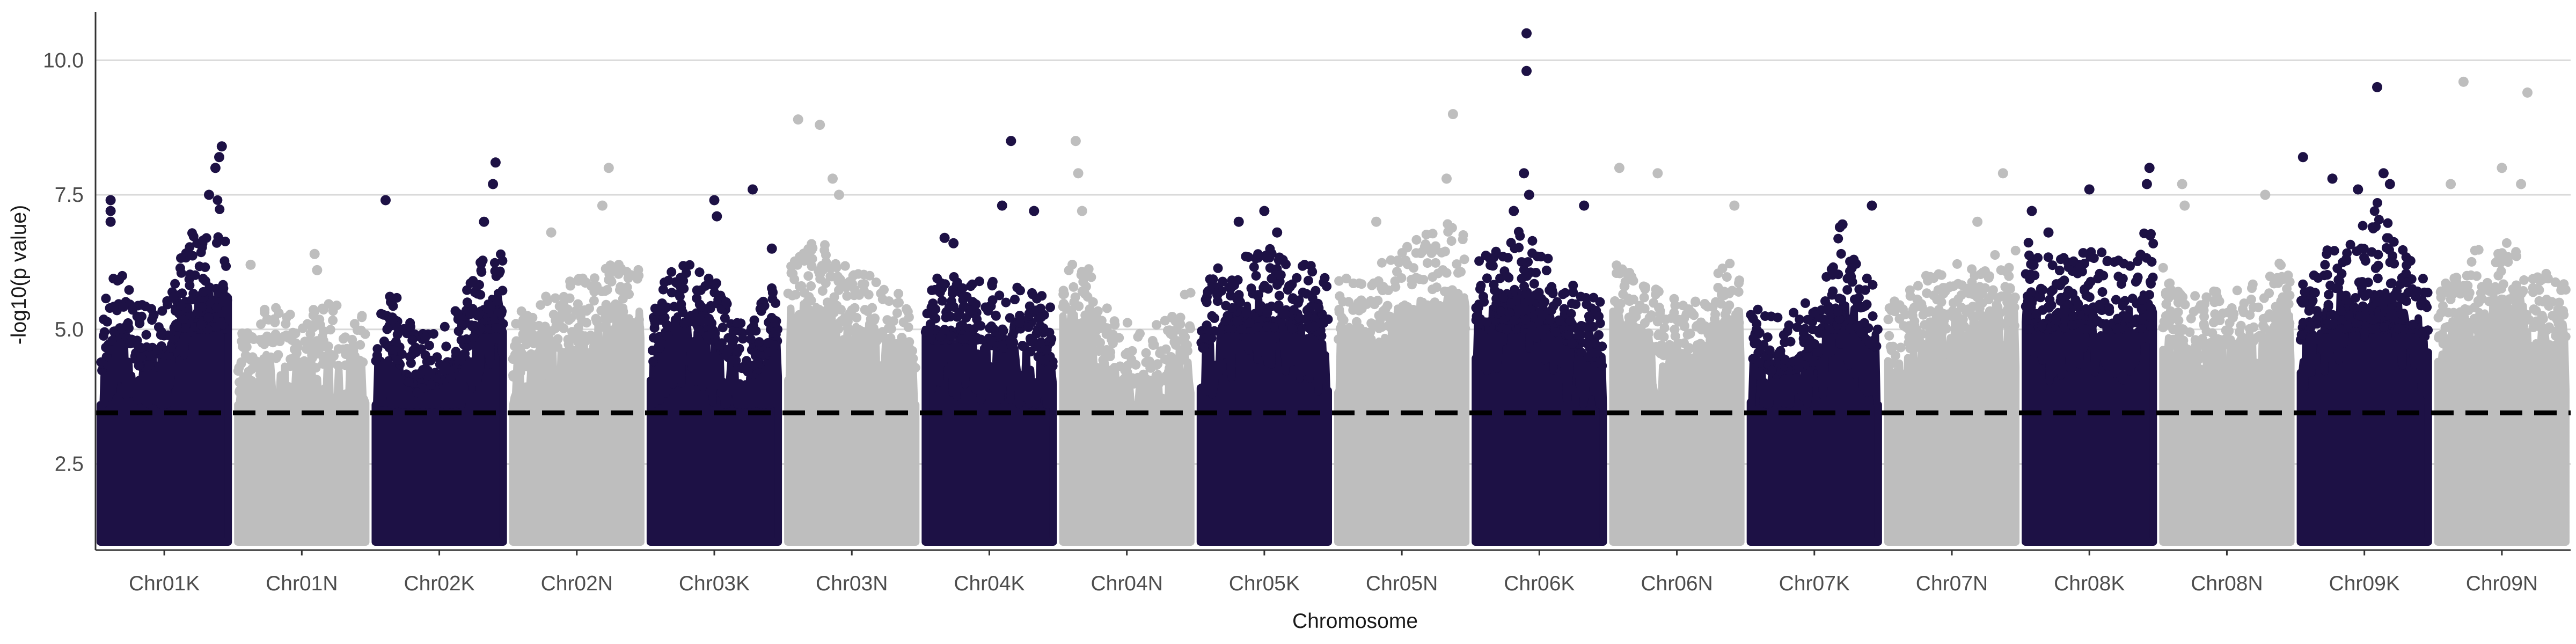 This screenshot has width=2576, height=644. I want to click on chromosome-series-Chr05N, so click(1402, 327).